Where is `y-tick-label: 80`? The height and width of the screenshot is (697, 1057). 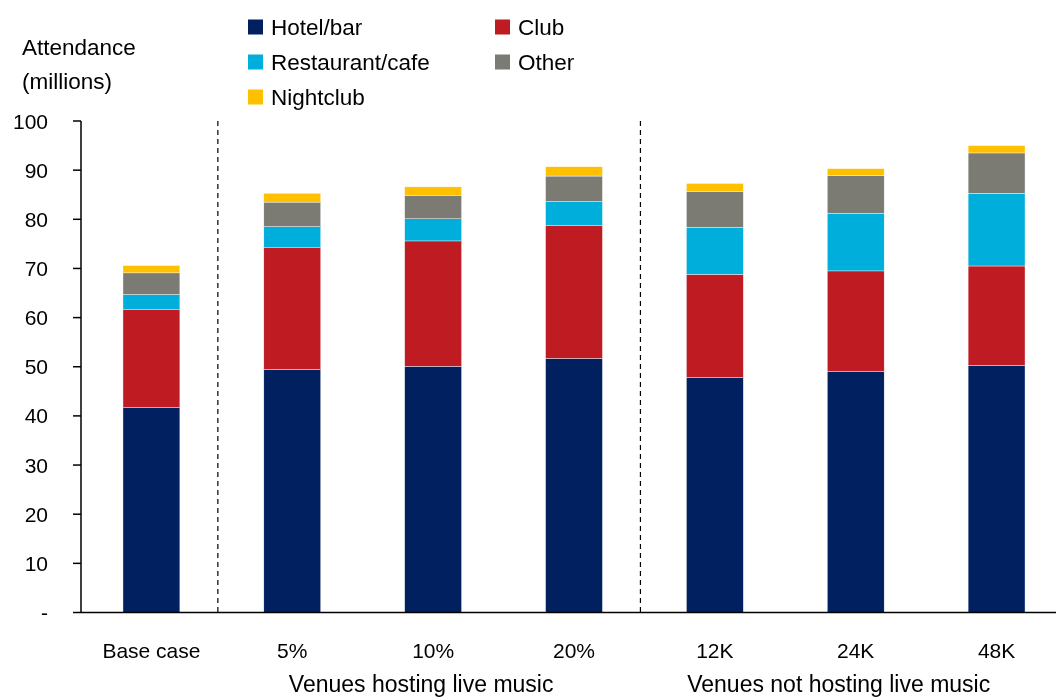 y-tick-label: 80 is located at coordinates (36, 219).